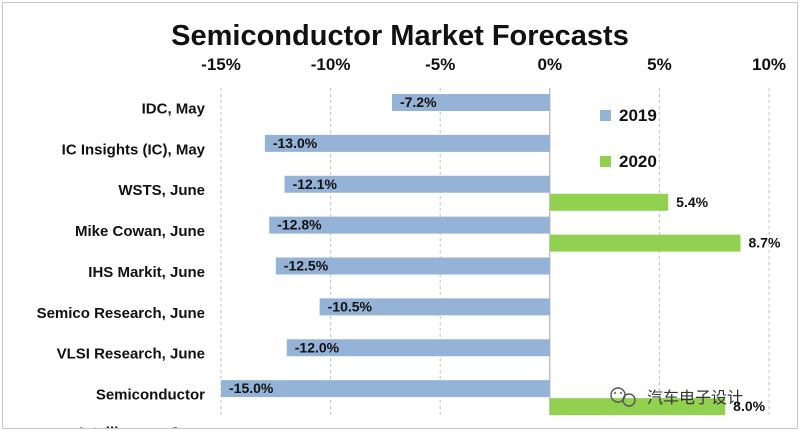  Describe the element at coordinates (605, 161) in the screenshot. I see `legend-swatch-2020` at that location.